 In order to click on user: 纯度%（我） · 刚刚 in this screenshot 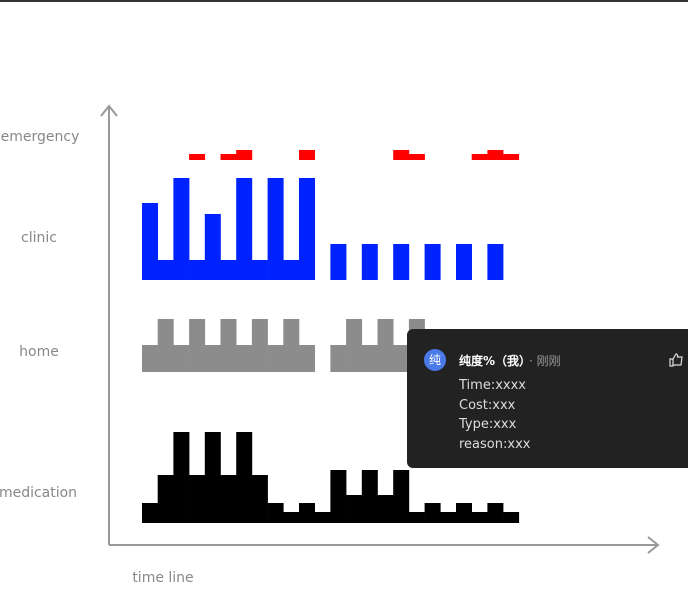, I will do `click(510, 360)`.